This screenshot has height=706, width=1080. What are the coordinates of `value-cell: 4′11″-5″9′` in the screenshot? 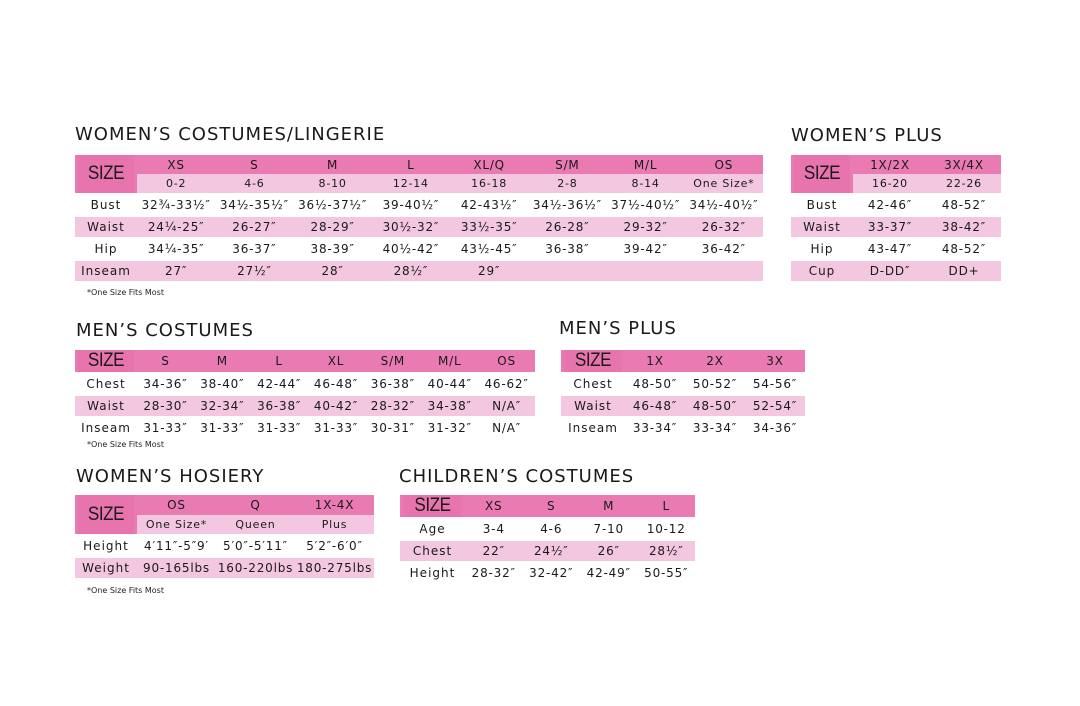 It's located at (176, 546).